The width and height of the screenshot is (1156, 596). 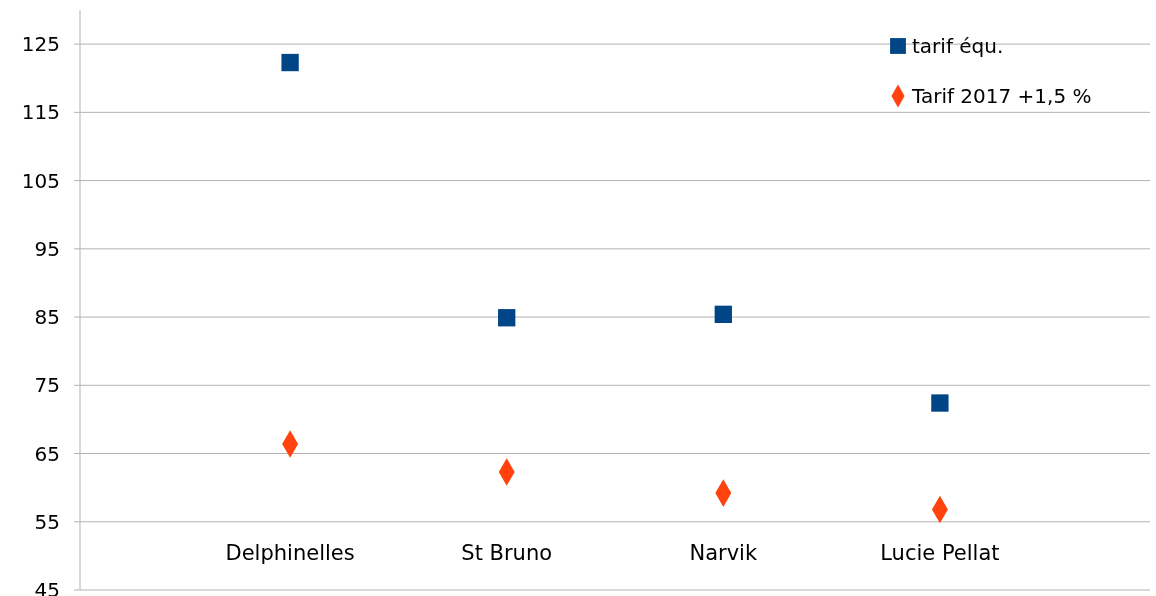 I want to click on x-tick-label: St Bruno, so click(x=507, y=553).